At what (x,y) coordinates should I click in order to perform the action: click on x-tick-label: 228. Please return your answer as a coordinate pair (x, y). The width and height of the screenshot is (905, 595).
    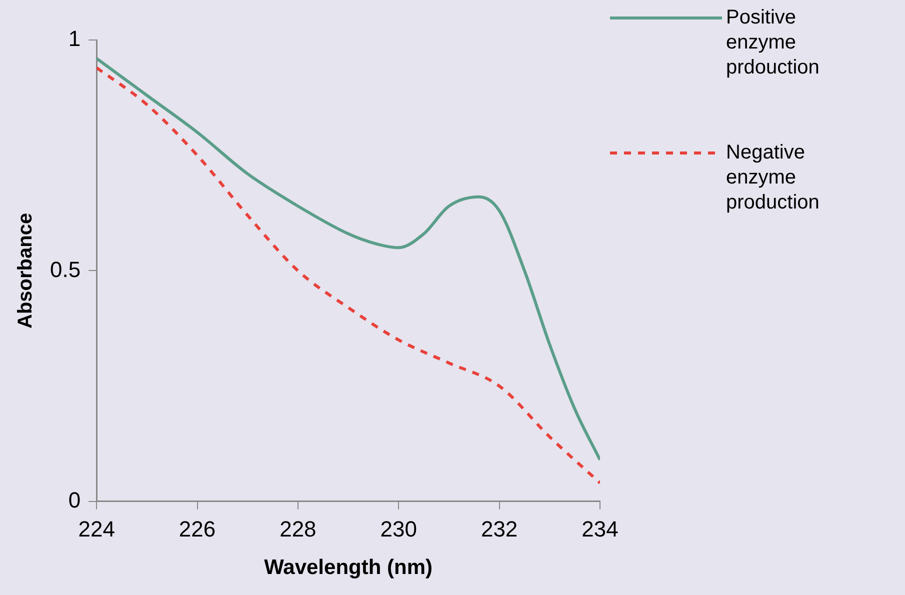
    Looking at the image, I should click on (298, 529).